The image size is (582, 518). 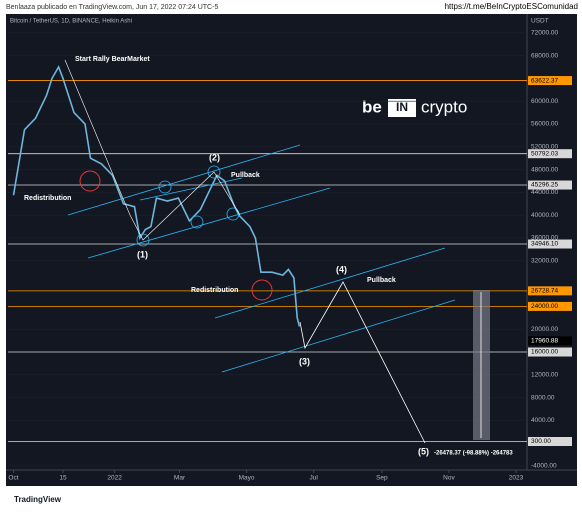 I want to click on annotation: Start Rally BearMarket, so click(x=112, y=59).